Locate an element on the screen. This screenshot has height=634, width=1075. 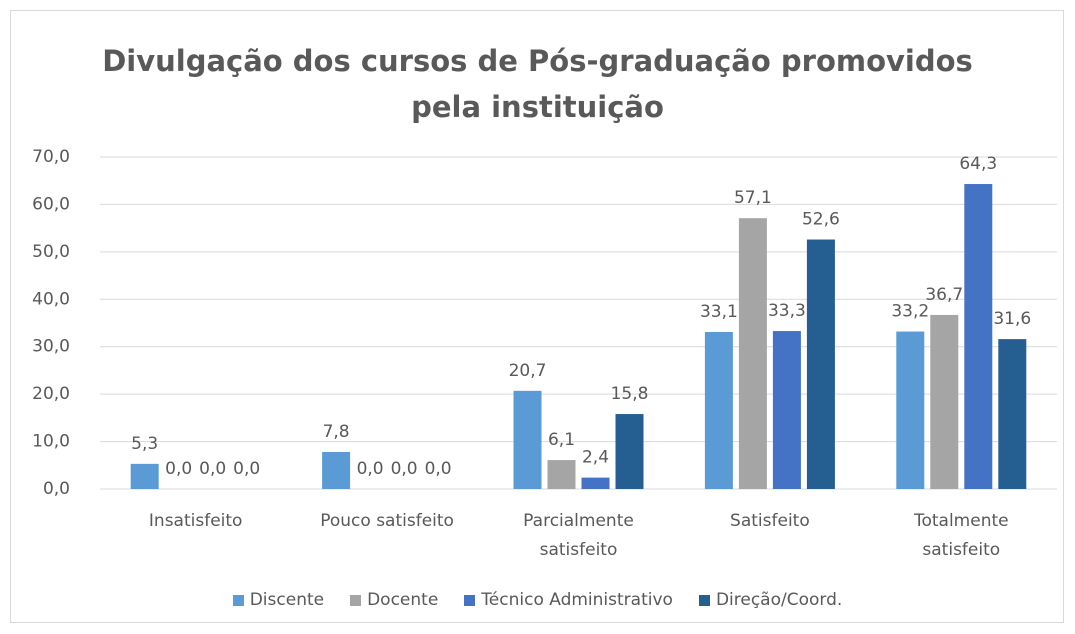
data-label: 64,3 is located at coordinates (978, 164).